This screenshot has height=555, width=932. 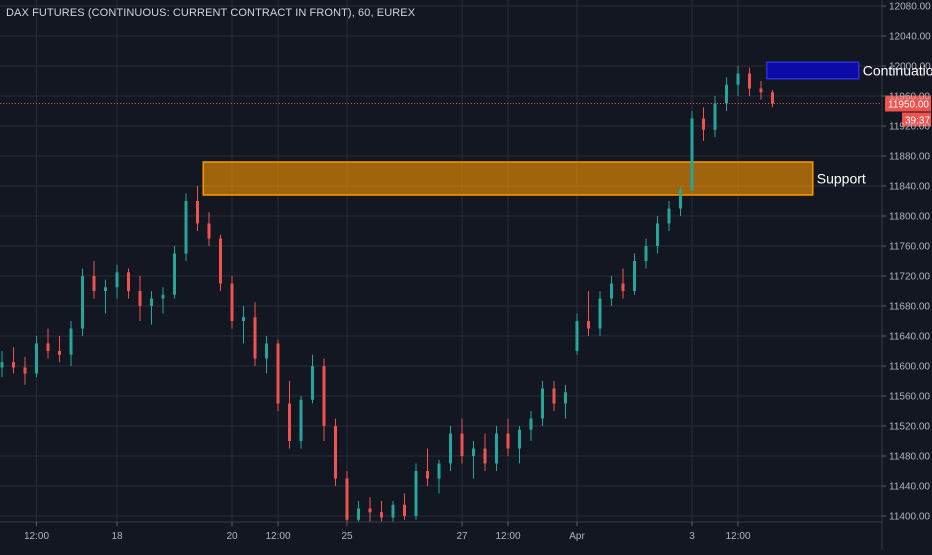 I want to click on price-tick-label: 11400.00, so click(x=909, y=517).